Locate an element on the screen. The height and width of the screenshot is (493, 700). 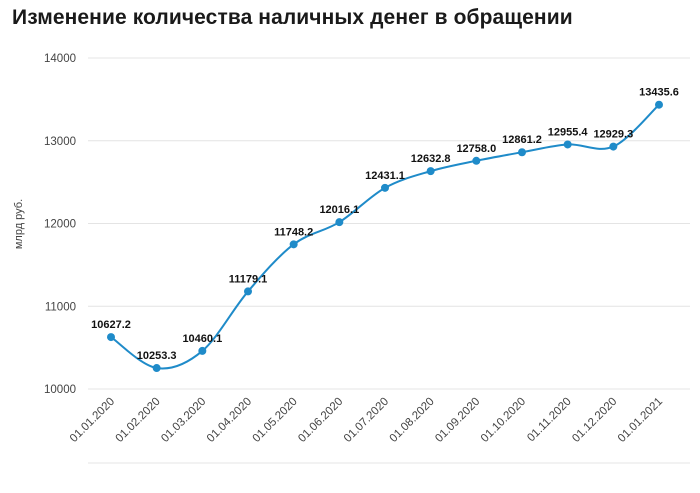
x-tick-label: 01.11.2020 is located at coordinates (549, 420).